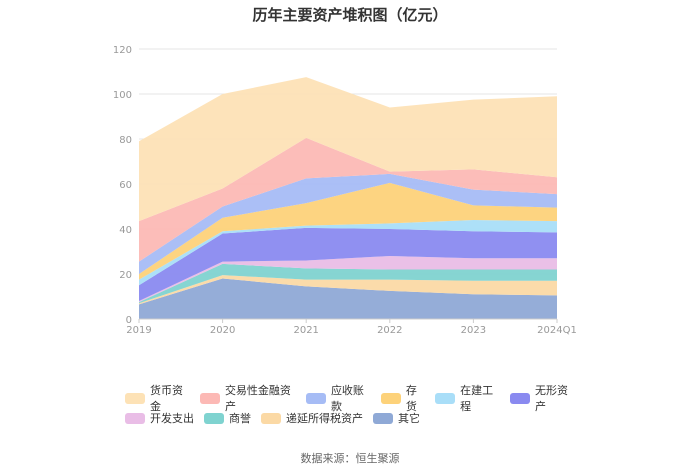 This screenshot has width=700, height=474. Describe the element at coordinates (396, 418) in the screenshot. I see `legend-item: 其它` at that location.